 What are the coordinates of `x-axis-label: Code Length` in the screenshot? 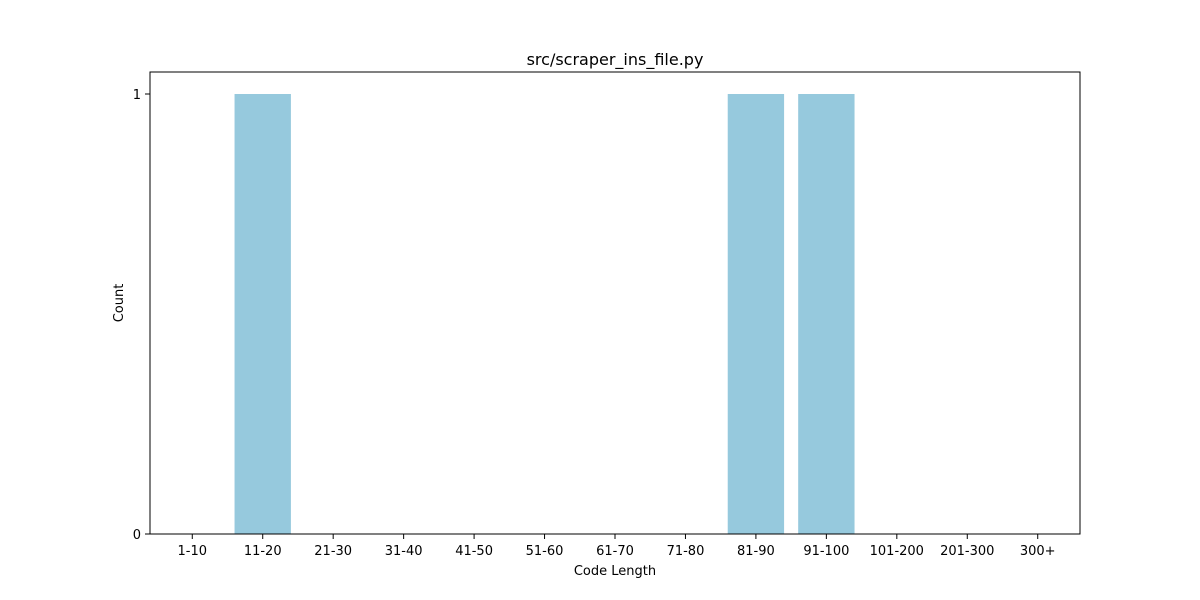 It's located at (615, 571).